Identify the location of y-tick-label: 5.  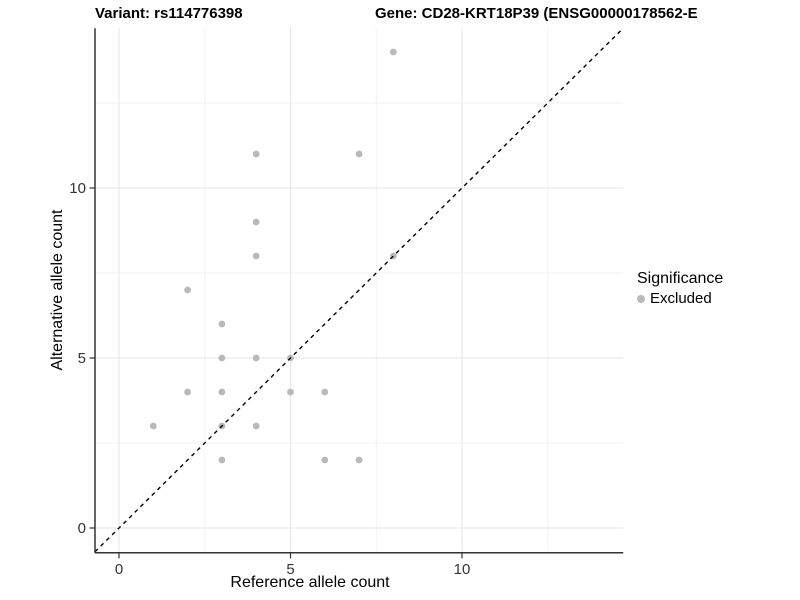
(82, 358).